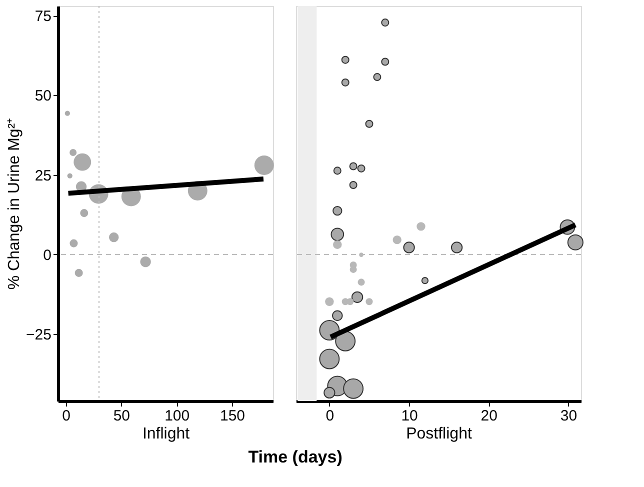  What do you see at coordinates (569, 416) in the screenshot?
I see `x-tick-label: 30` at bounding box center [569, 416].